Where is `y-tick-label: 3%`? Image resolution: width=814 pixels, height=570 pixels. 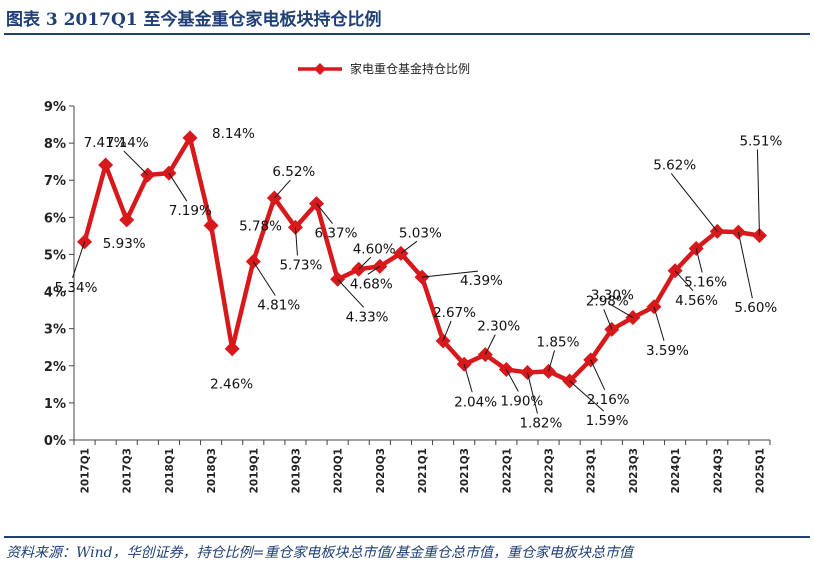 y-tick-label: 3% is located at coordinates (55, 330).